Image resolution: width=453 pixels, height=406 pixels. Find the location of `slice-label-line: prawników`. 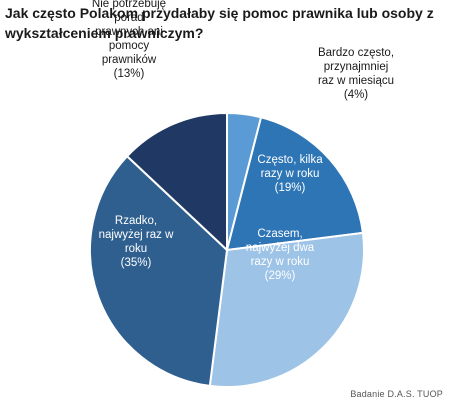

slice-label-line: prawników is located at coordinates (129, 60).